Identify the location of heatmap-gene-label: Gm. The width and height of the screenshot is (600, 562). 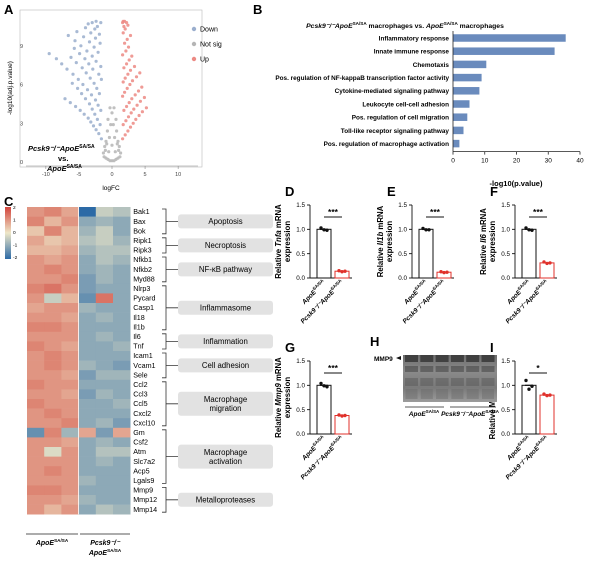
(139, 432).